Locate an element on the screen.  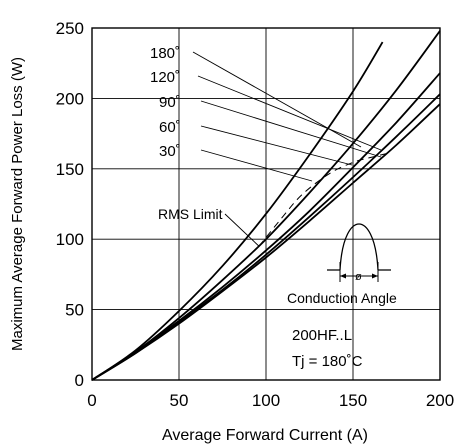
y-tick-label: 50 is located at coordinates (74, 310).